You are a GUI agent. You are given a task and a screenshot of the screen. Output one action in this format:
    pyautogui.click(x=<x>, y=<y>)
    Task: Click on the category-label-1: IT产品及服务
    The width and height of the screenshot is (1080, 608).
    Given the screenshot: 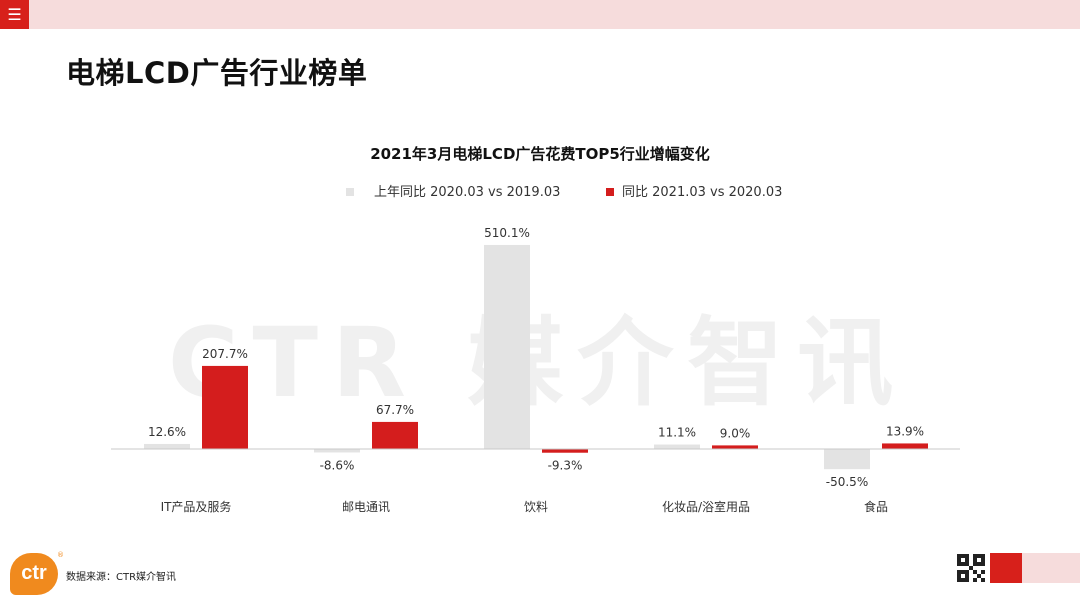 What is the action you would take?
    pyautogui.click(x=196, y=506)
    